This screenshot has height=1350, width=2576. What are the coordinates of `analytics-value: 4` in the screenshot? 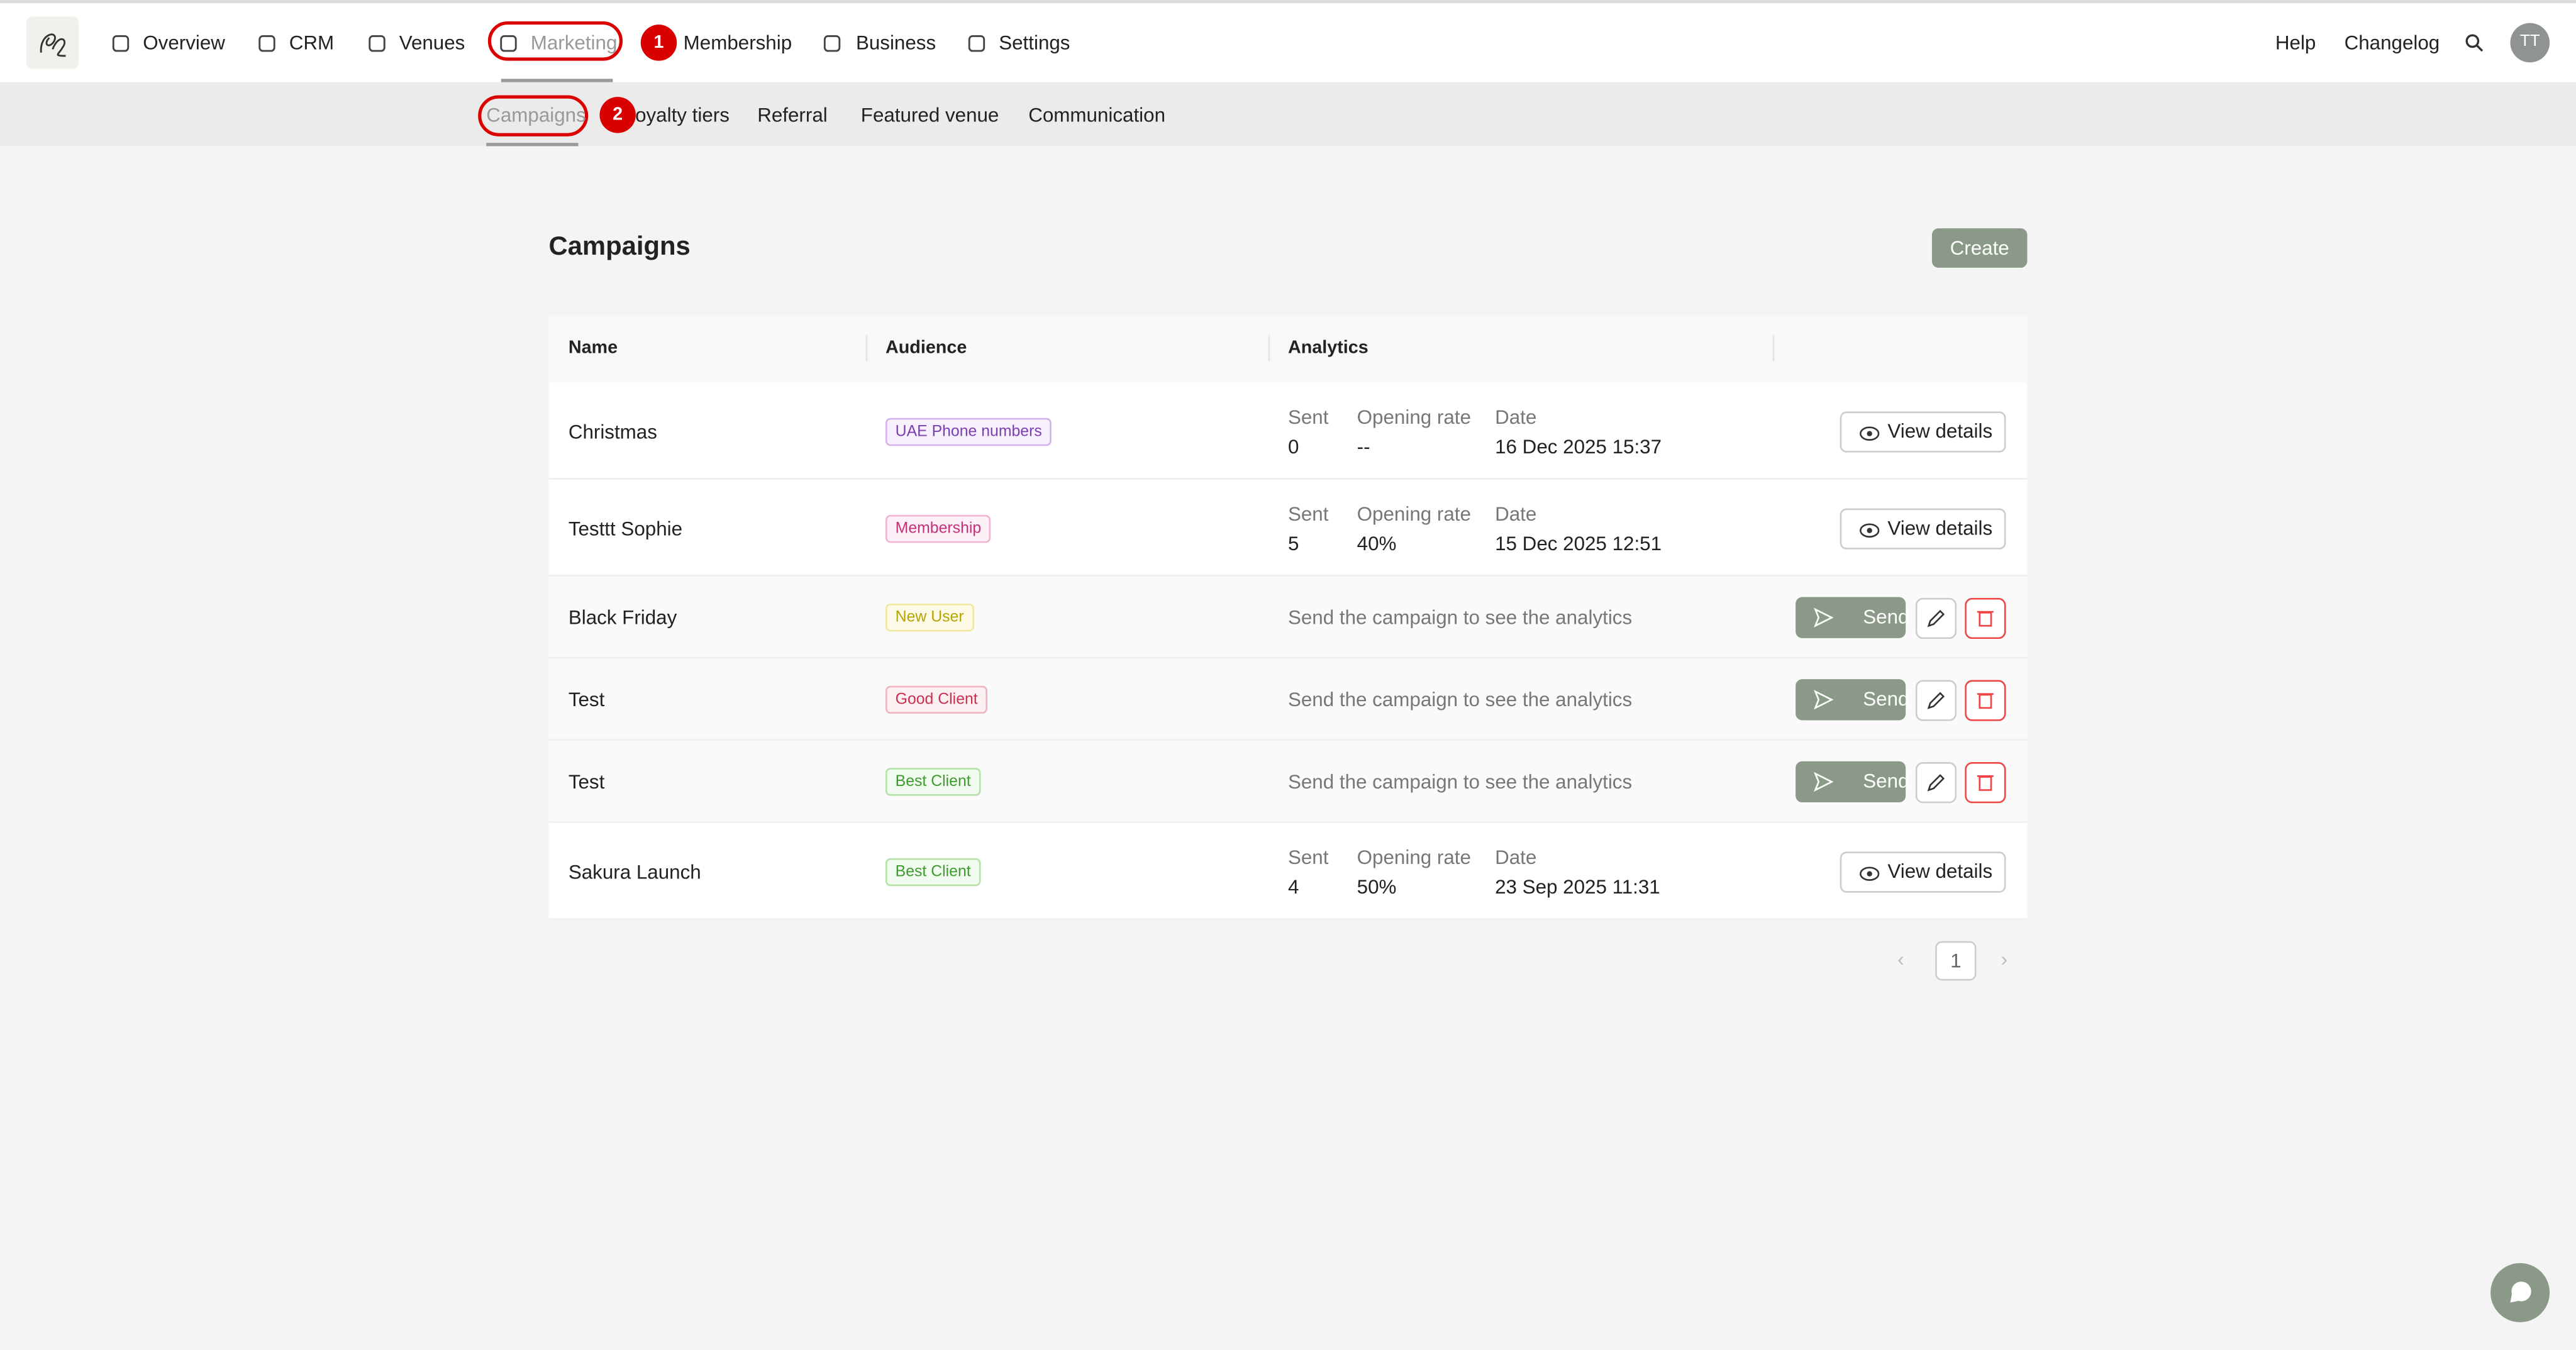 It's located at (1293, 886).